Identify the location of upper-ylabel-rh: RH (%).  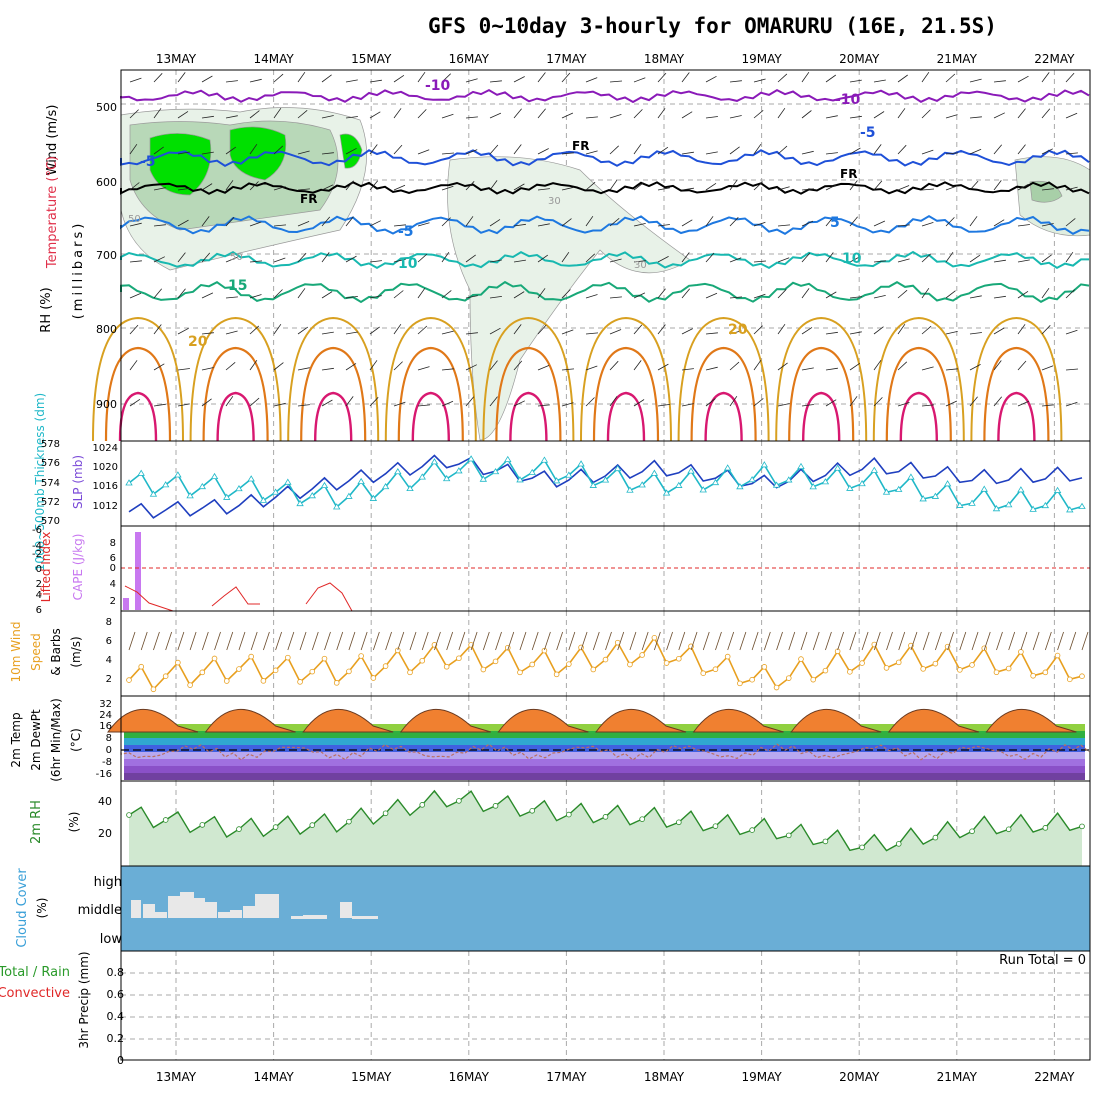
(46, 309).